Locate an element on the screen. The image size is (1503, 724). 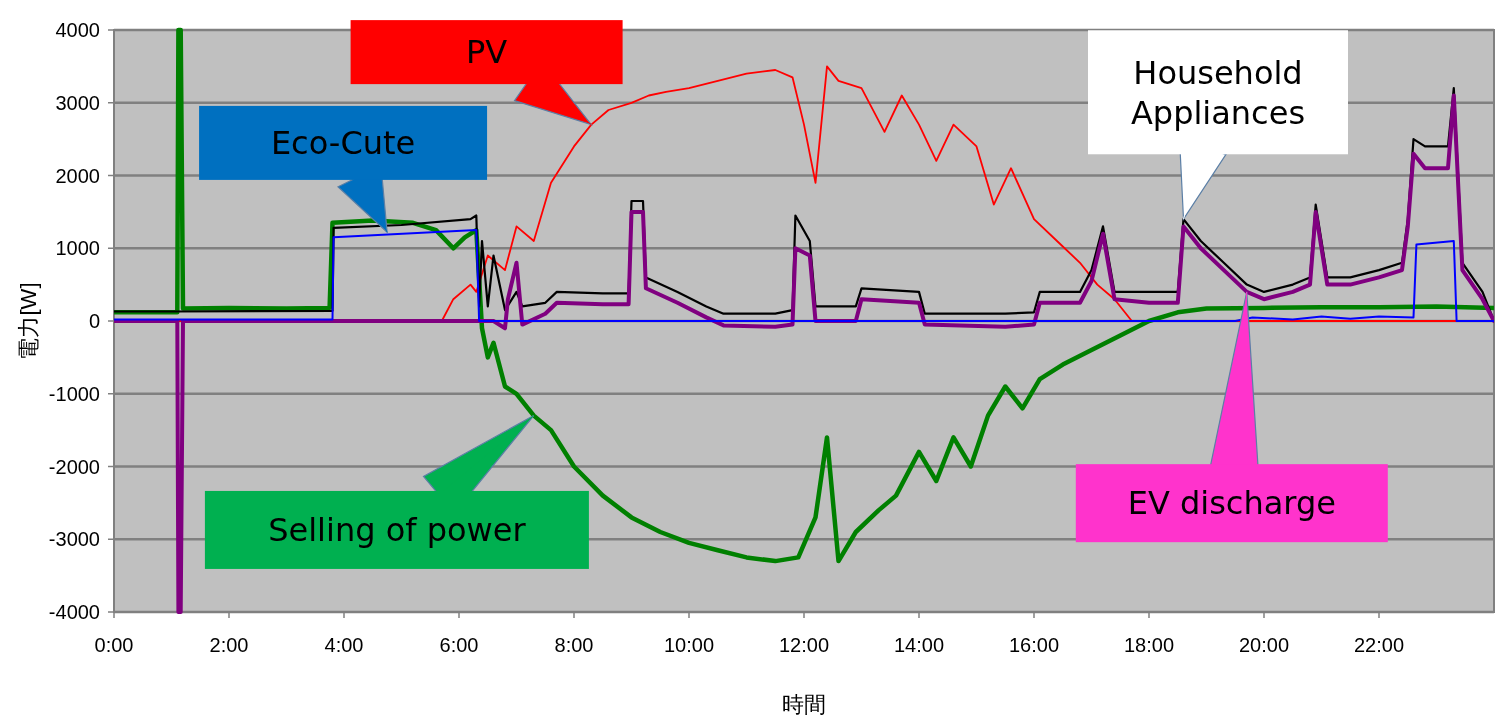
annotation: Eco-Cute is located at coordinates (343, 142).